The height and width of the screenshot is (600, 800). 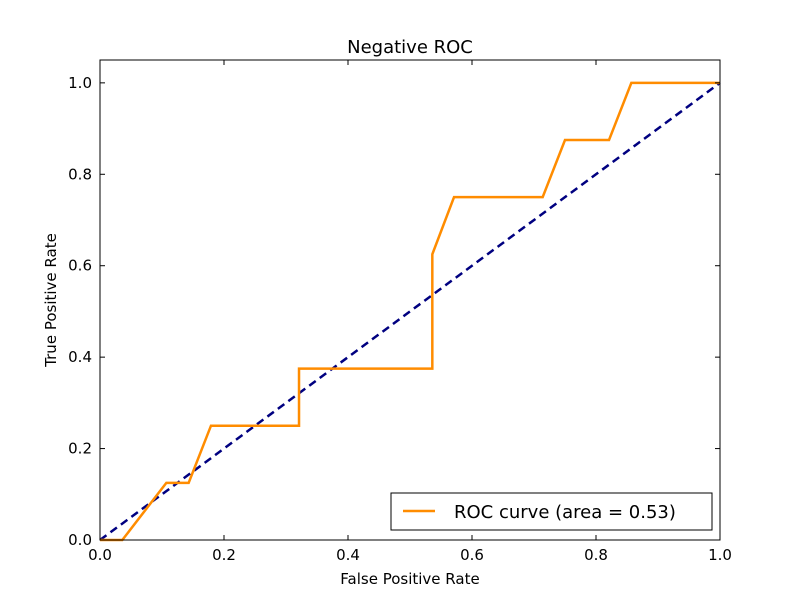 What do you see at coordinates (224, 555) in the screenshot?
I see `x-tick-label: 0.2` at bounding box center [224, 555].